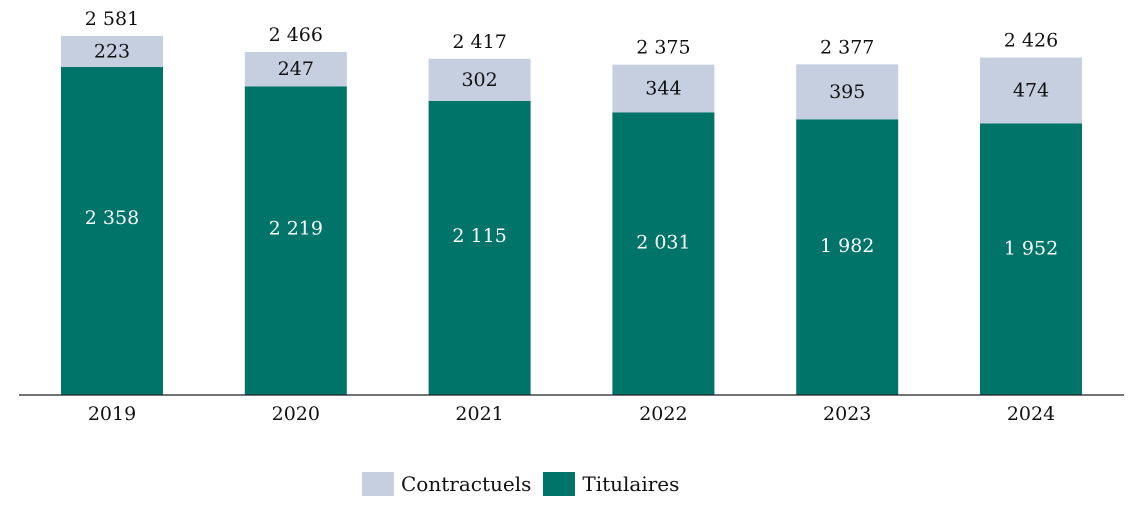 The width and height of the screenshot is (1140, 512). I want to click on legend-item-contractuels: Contractuels, so click(446, 484).